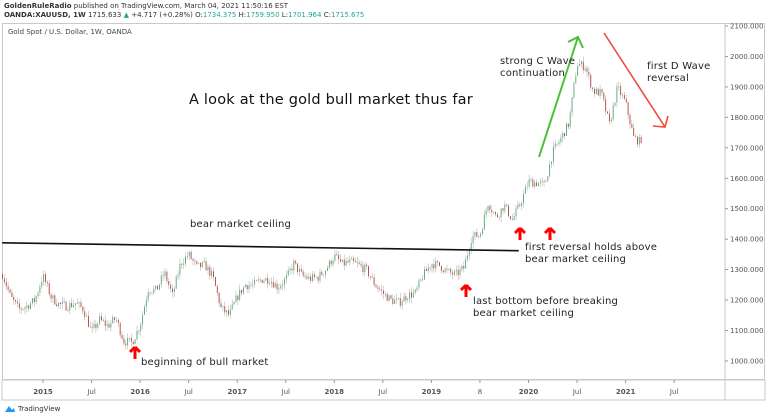  Describe the element at coordinates (746, 148) in the screenshot. I see `price-tick-label: 1700.000` at that location.